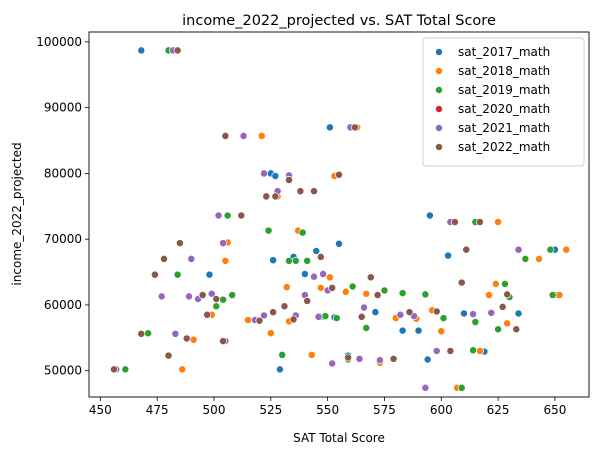  Describe the element at coordinates (498, 410) in the screenshot. I see `x-tick-label-7: 625` at that location.